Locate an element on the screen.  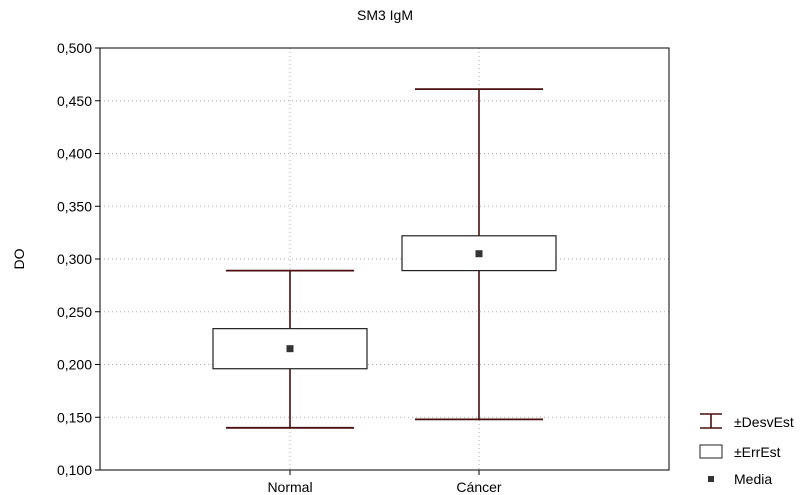
y-tick-label: 0,200 is located at coordinates (74, 365).